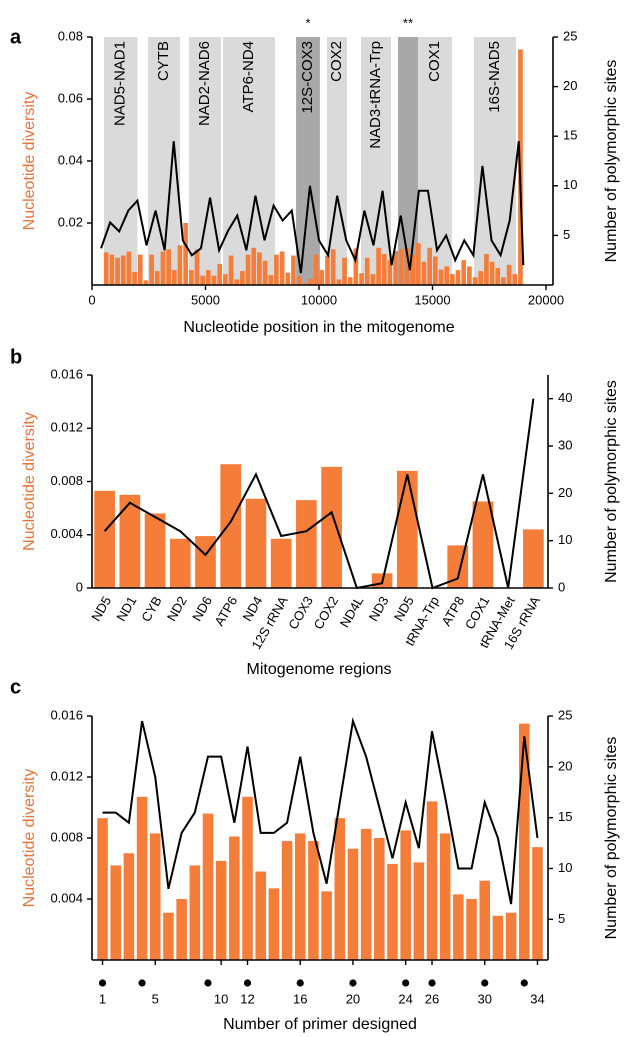 The image size is (635, 1037). What do you see at coordinates (485, 998) in the screenshot?
I see `x-tick-label: 30` at bounding box center [485, 998].